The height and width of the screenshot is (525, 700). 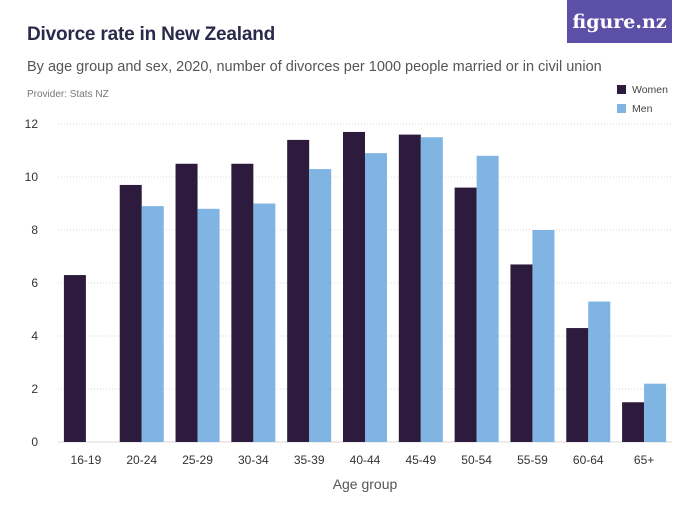 I want to click on y-tick-label: 6, so click(x=34, y=283).